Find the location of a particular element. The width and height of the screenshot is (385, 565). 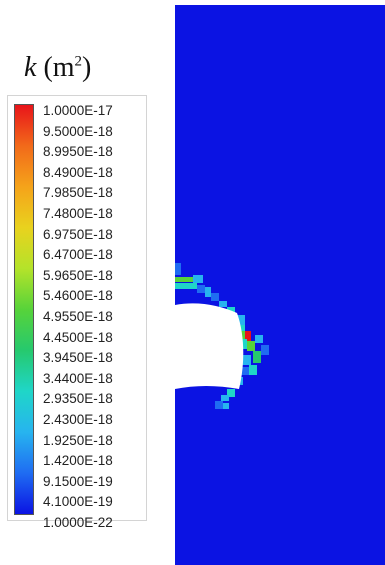

legend-label-2: 9.5000E-18 is located at coordinates (78, 131).